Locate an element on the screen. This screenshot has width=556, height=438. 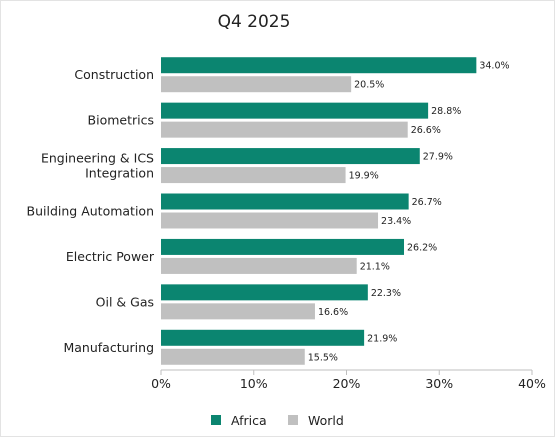
category-label-2-line-1: Integration is located at coordinates (119, 173).